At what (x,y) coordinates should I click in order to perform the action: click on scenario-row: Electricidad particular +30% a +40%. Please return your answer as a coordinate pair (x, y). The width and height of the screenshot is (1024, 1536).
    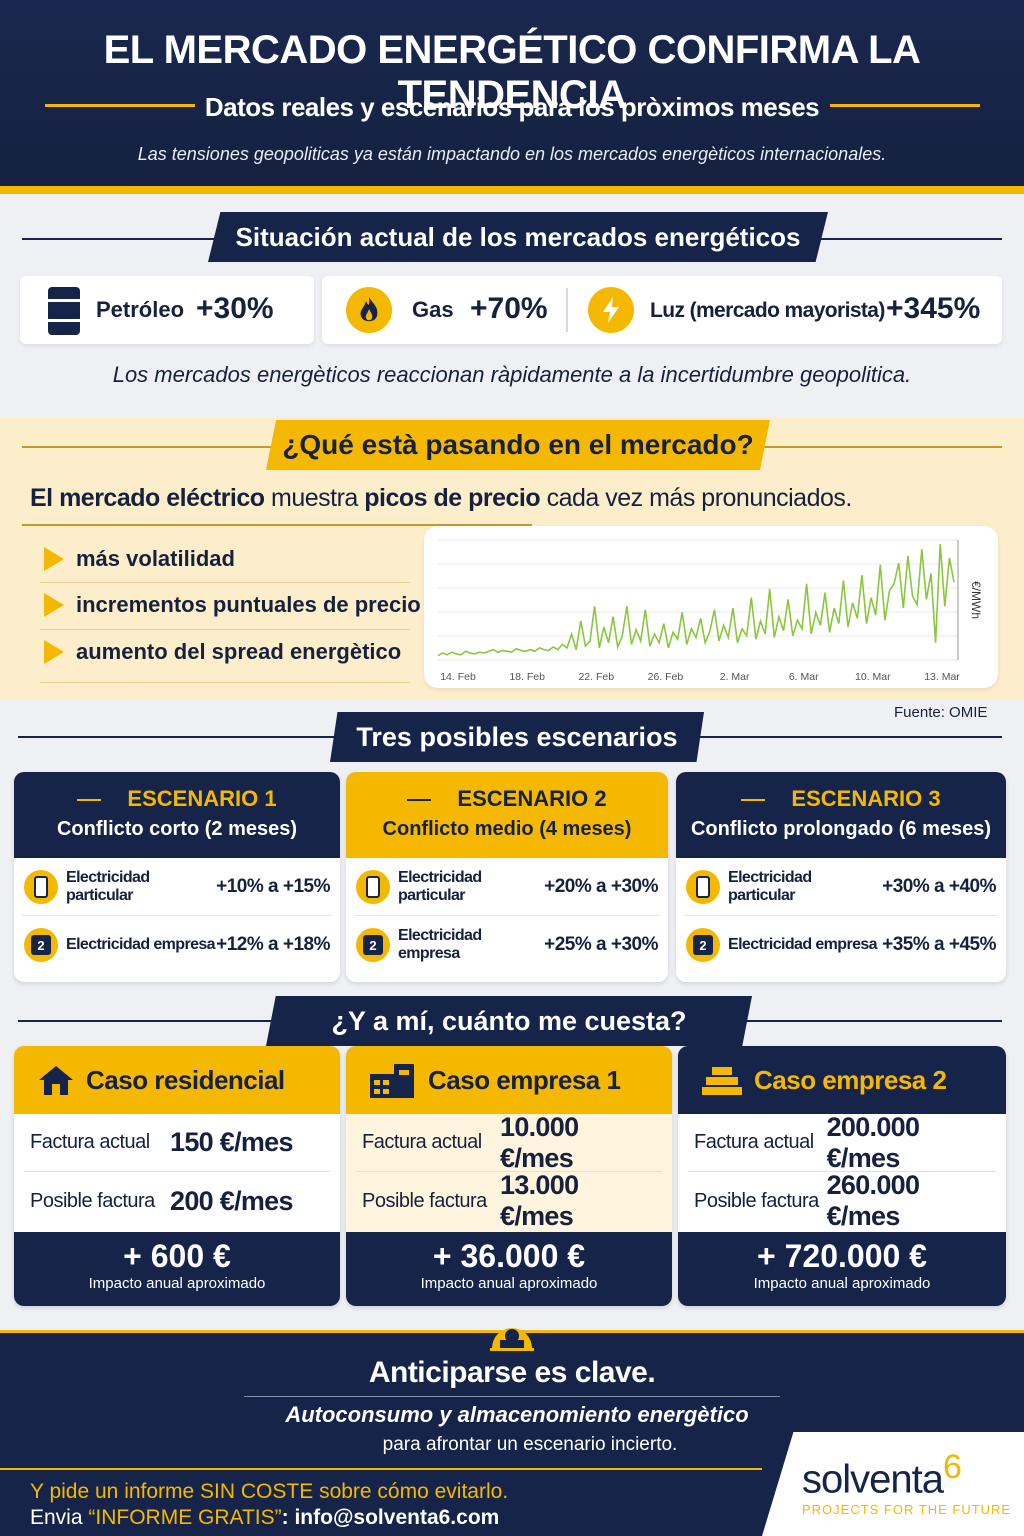
    Looking at the image, I should click on (841, 887).